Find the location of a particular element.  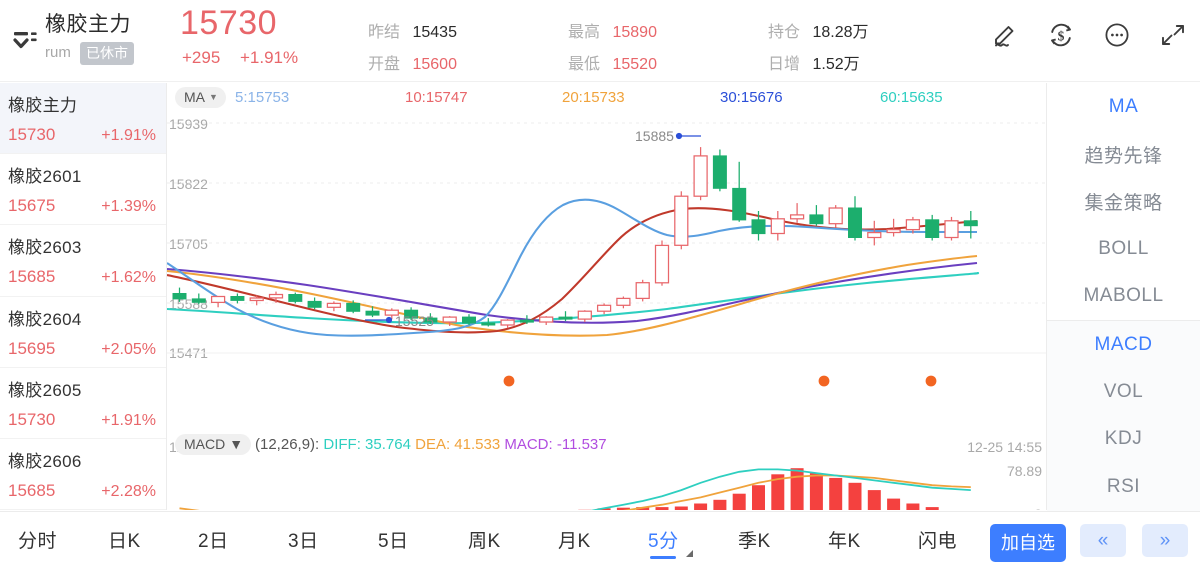

list-item: 橡胶2603 15685 +1.62% is located at coordinates (83, 261).